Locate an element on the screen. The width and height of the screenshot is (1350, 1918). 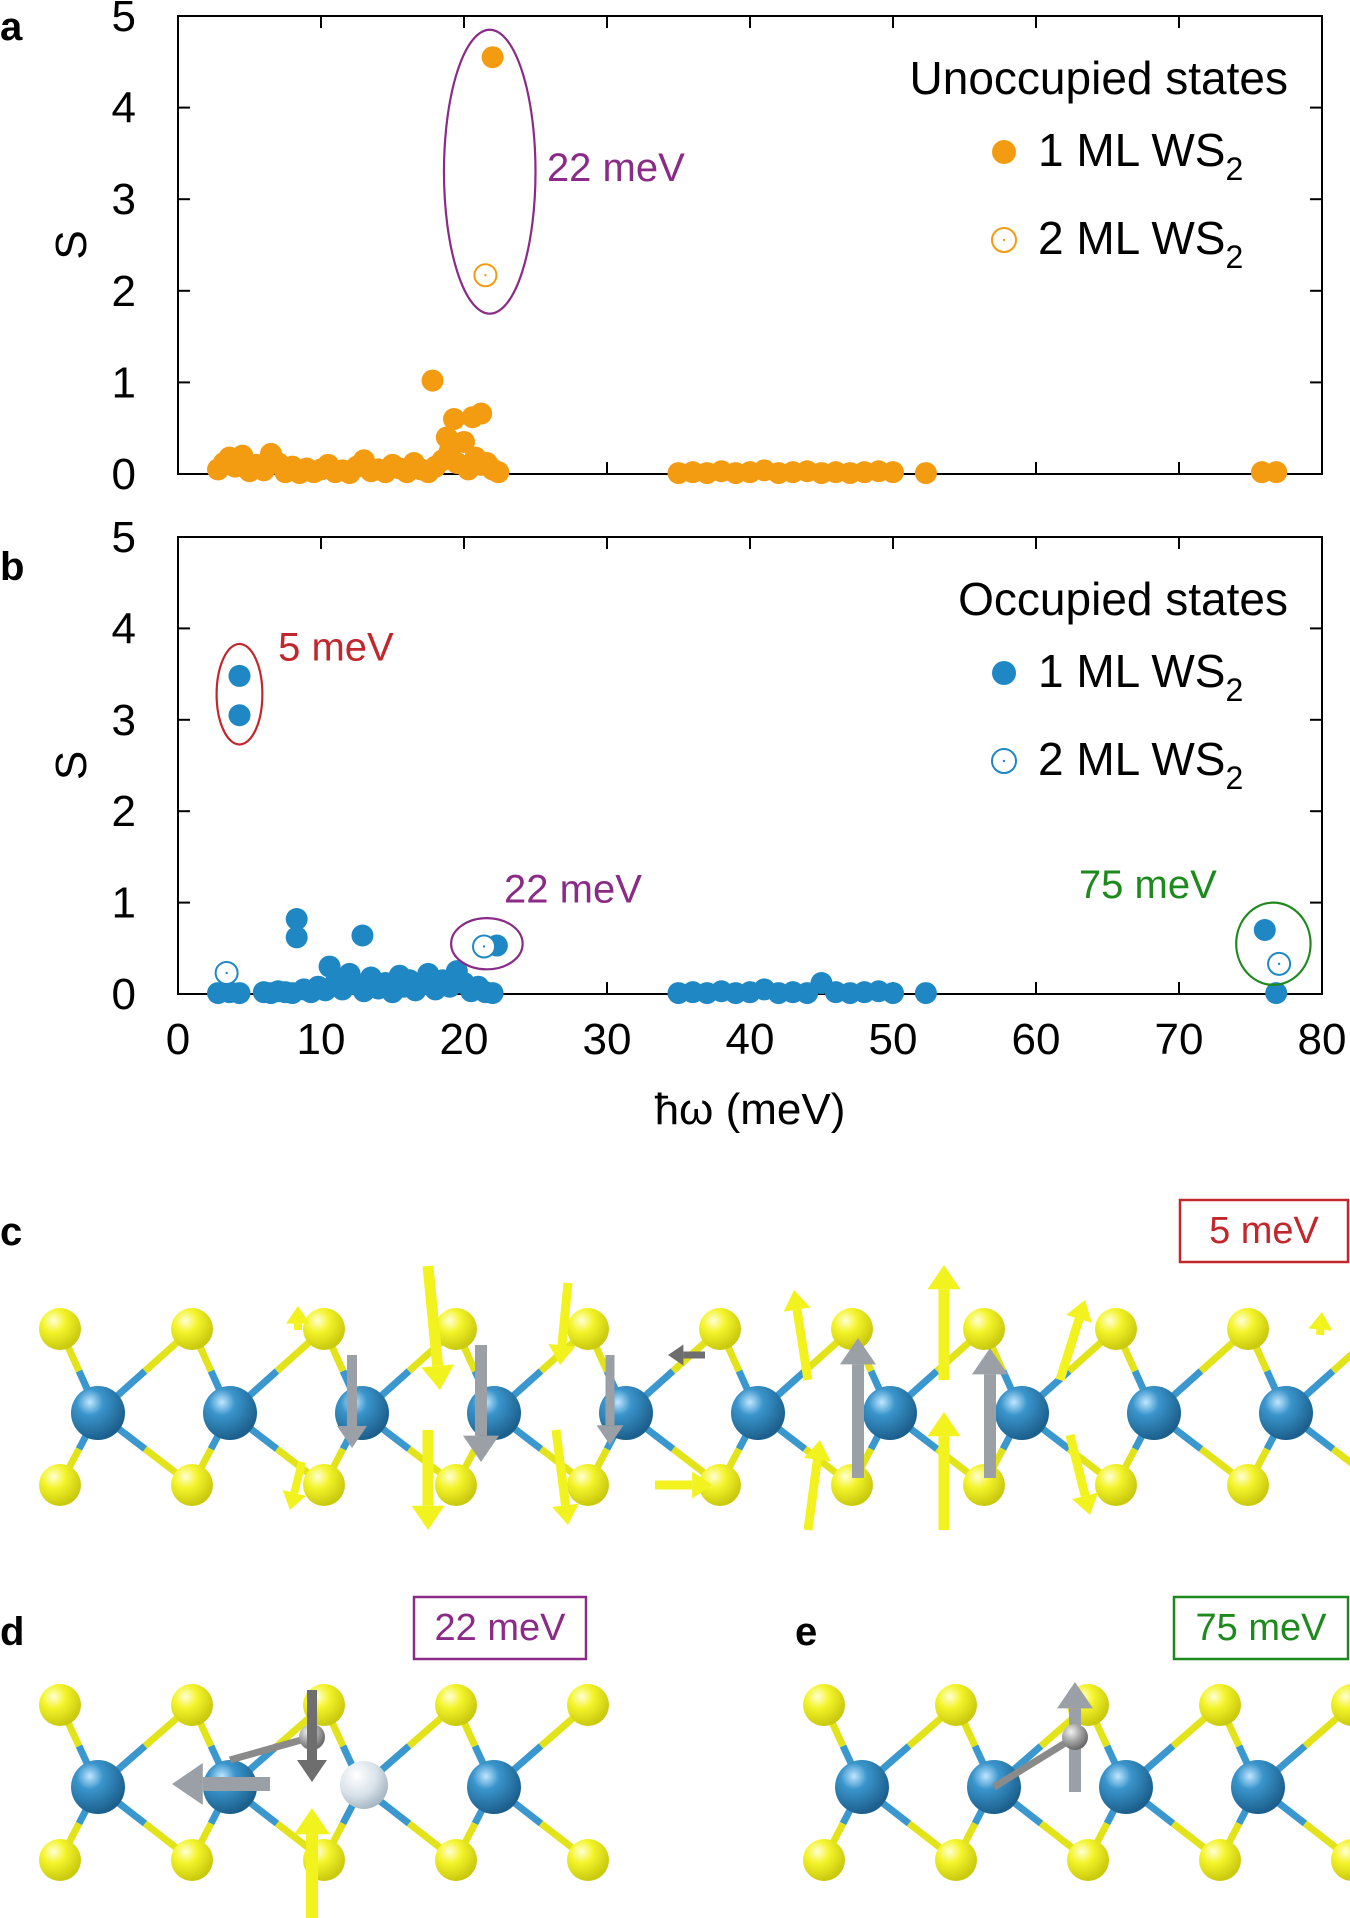
panel-letter-b: b is located at coordinates (12, 567).